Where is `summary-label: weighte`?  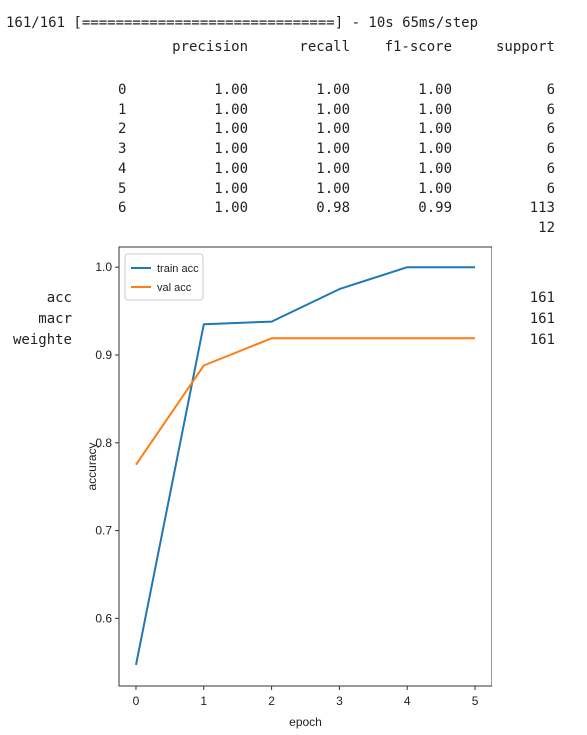 summary-label: weighte is located at coordinates (42, 340).